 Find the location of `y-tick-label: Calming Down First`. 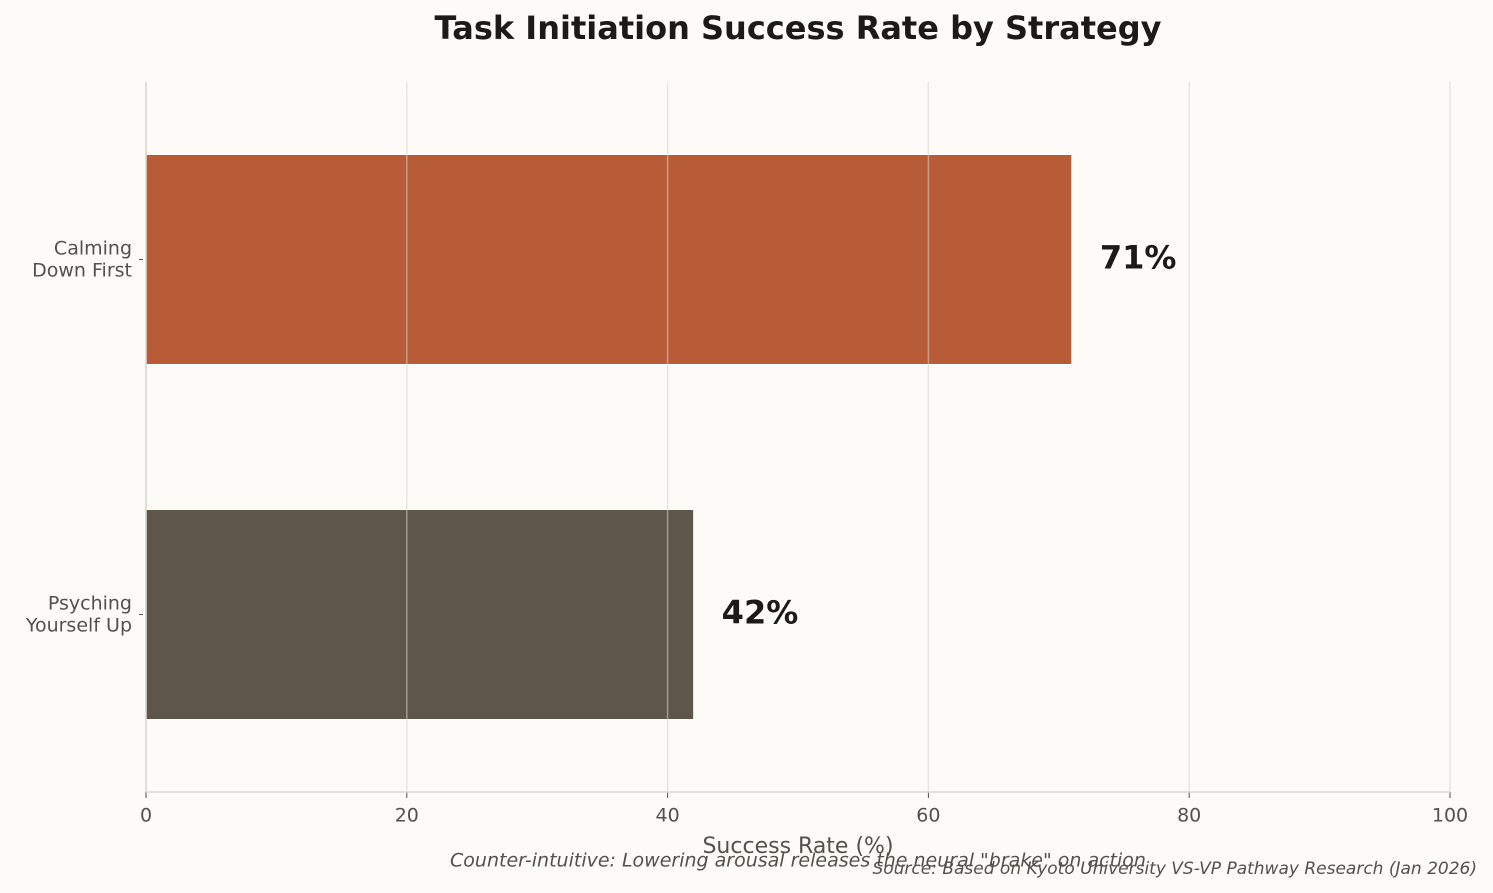

y-tick-label: Calming Down First is located at coordinates (82, 259).